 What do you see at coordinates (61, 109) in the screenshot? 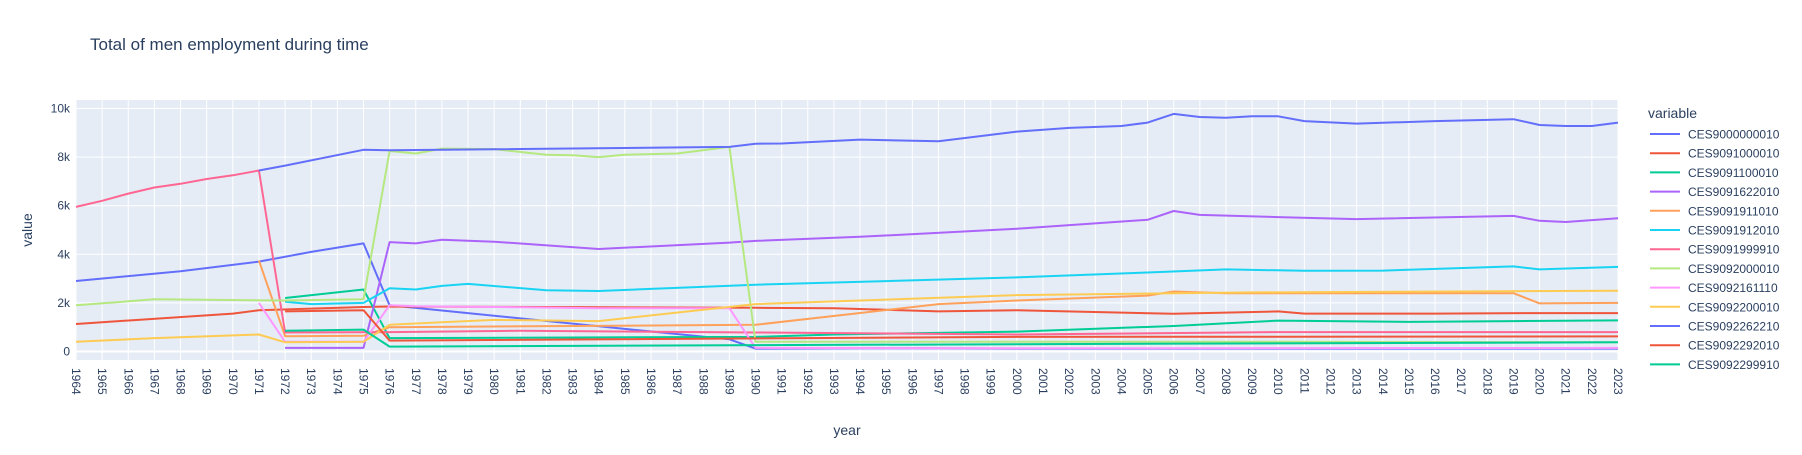
I see `y-tick-label: 10k` at bounding box center [61, 109].